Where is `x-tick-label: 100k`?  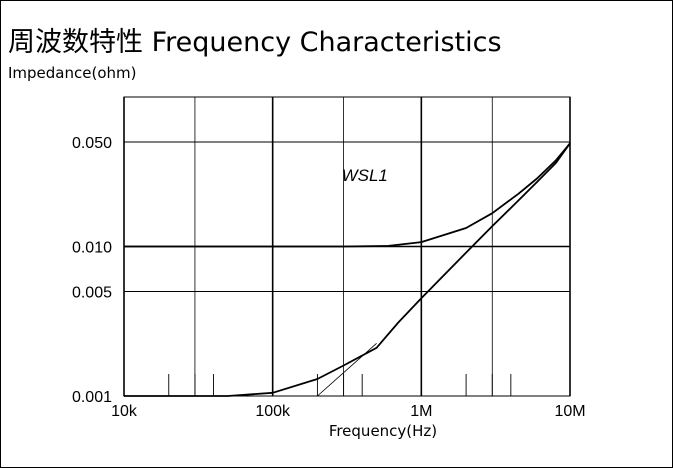
x-tick-label: 100k is located at coordinates (273, 411).